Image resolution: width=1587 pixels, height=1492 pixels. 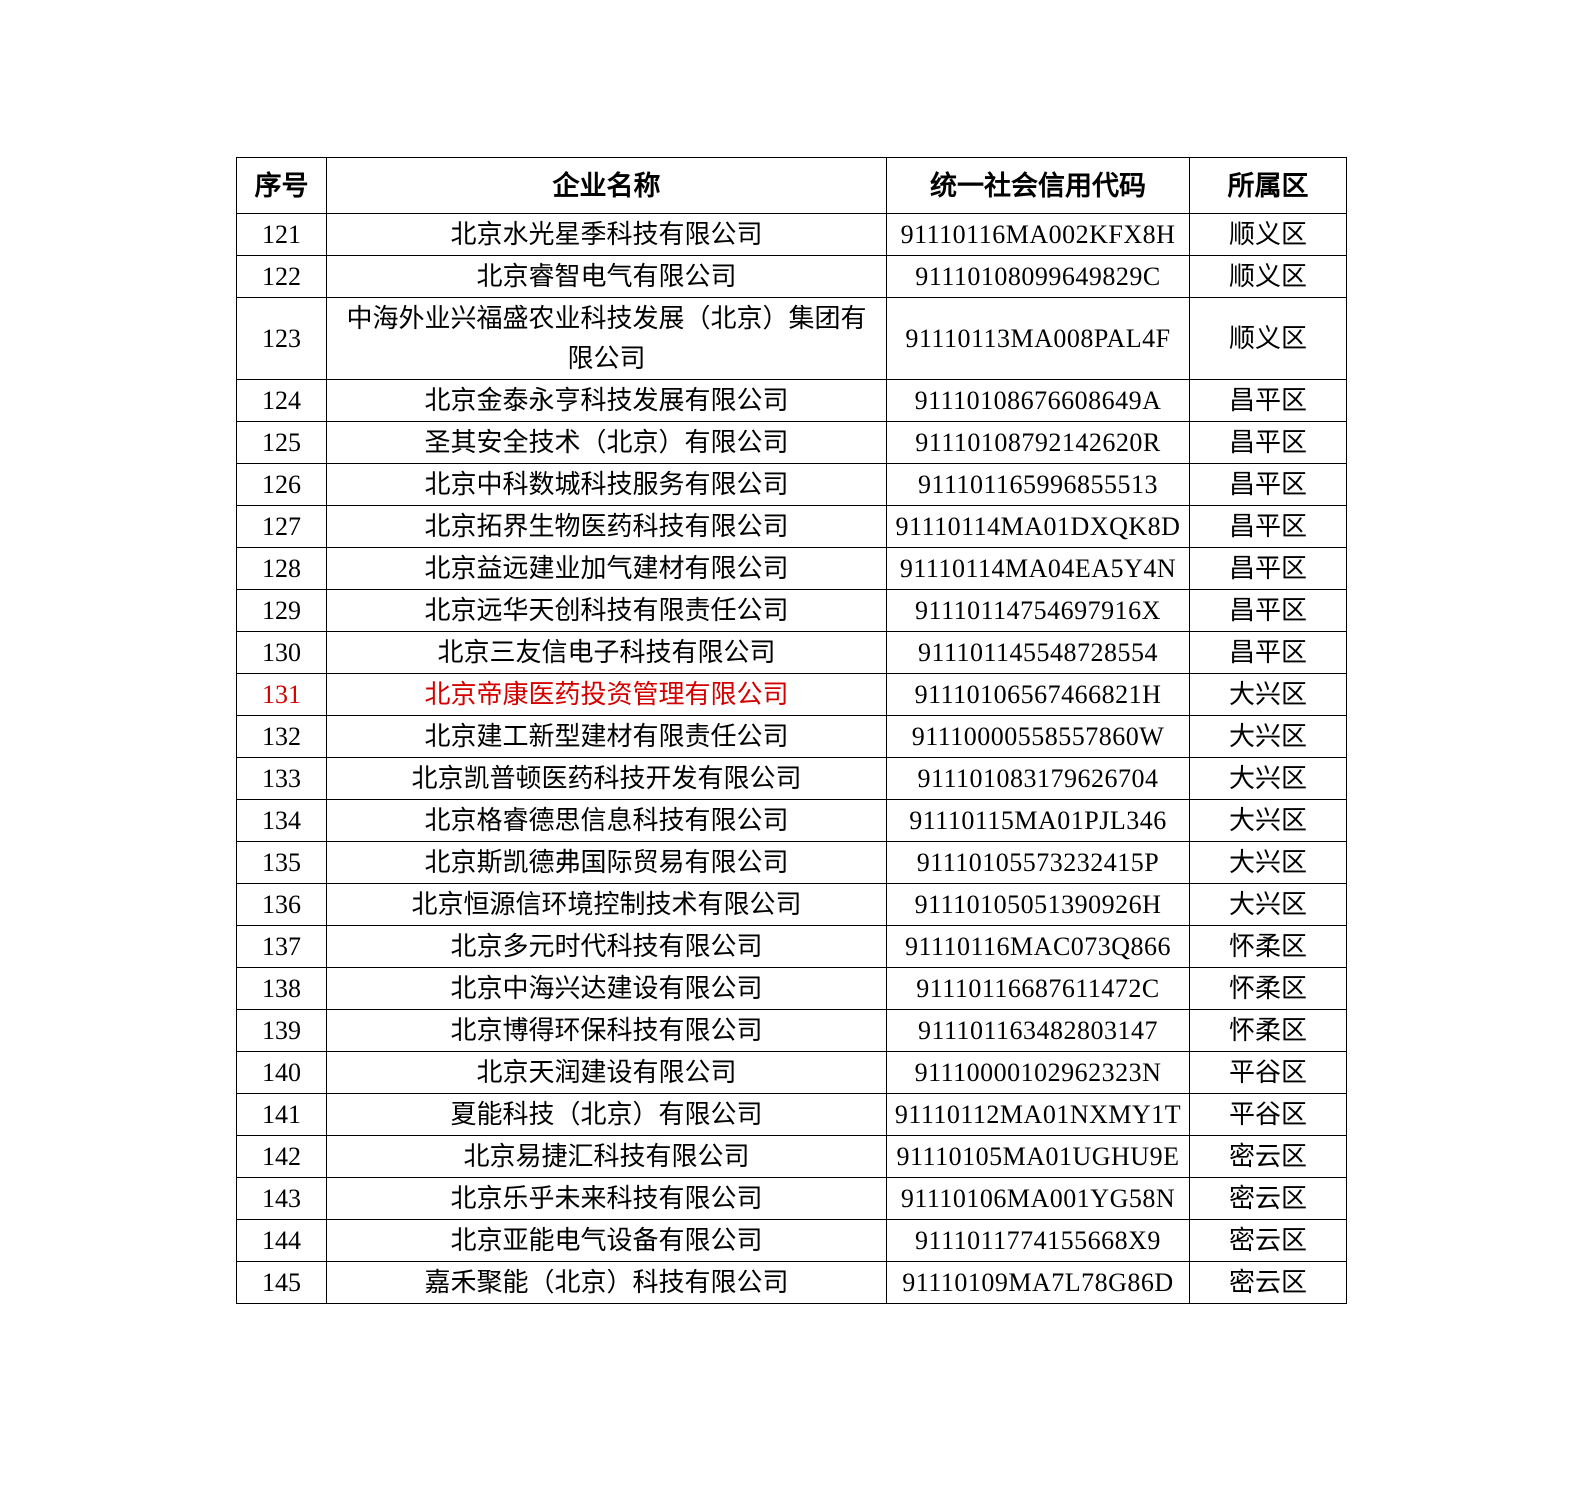 I want to click on row-credit-code: 911101165996855513, so click(x=1038, y=484).